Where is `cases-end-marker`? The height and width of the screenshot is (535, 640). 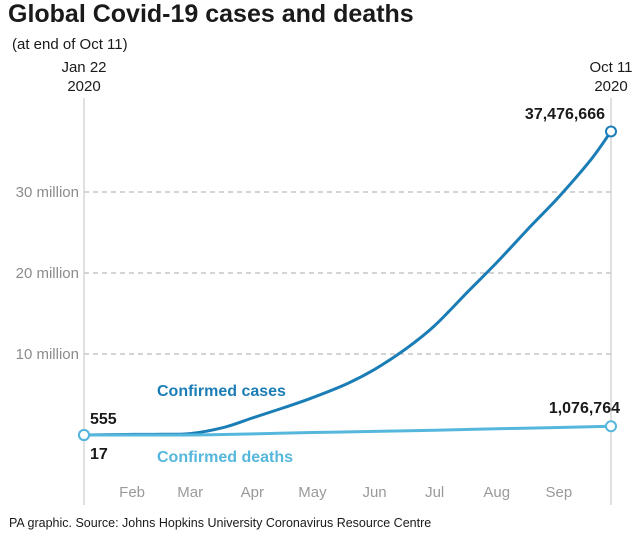
cases-end-marker is located at coordinates (611, 131).